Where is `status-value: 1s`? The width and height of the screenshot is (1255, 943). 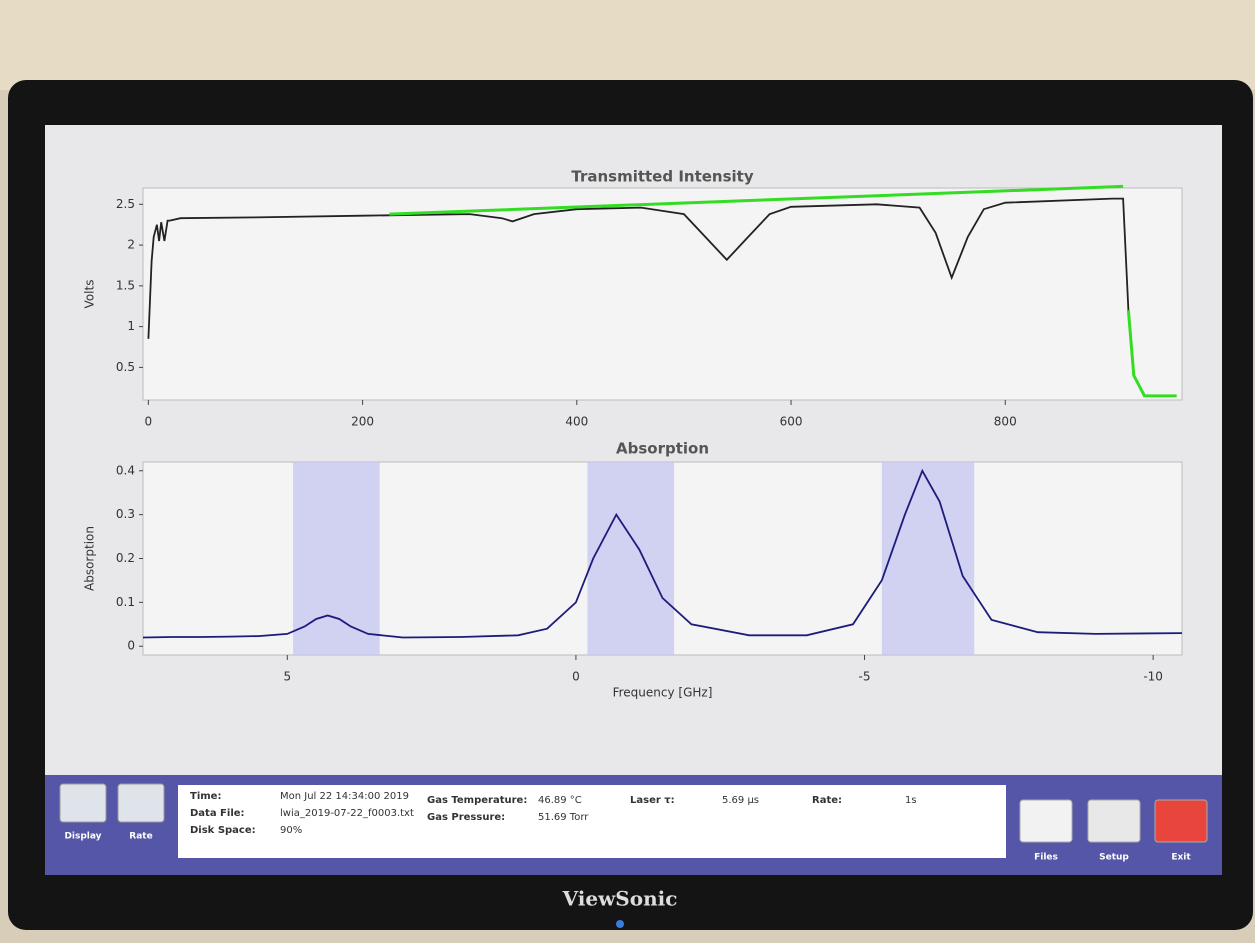
status-value: 1s is located at coordinates (911, 800).